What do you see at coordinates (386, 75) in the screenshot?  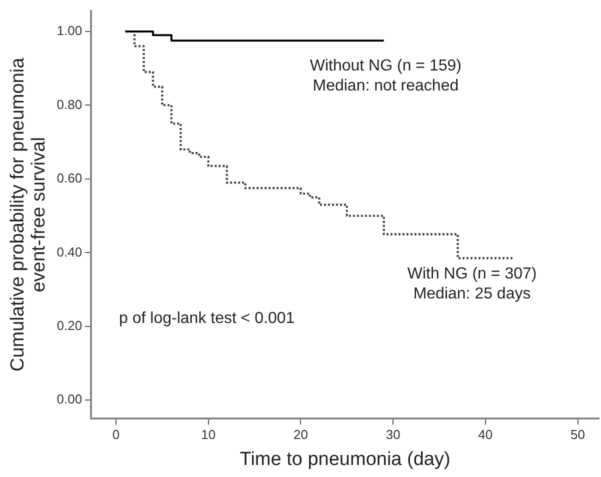 I see `annotation: Without NG (n = 159) Median: not reached` at bounding box center [386, 75].